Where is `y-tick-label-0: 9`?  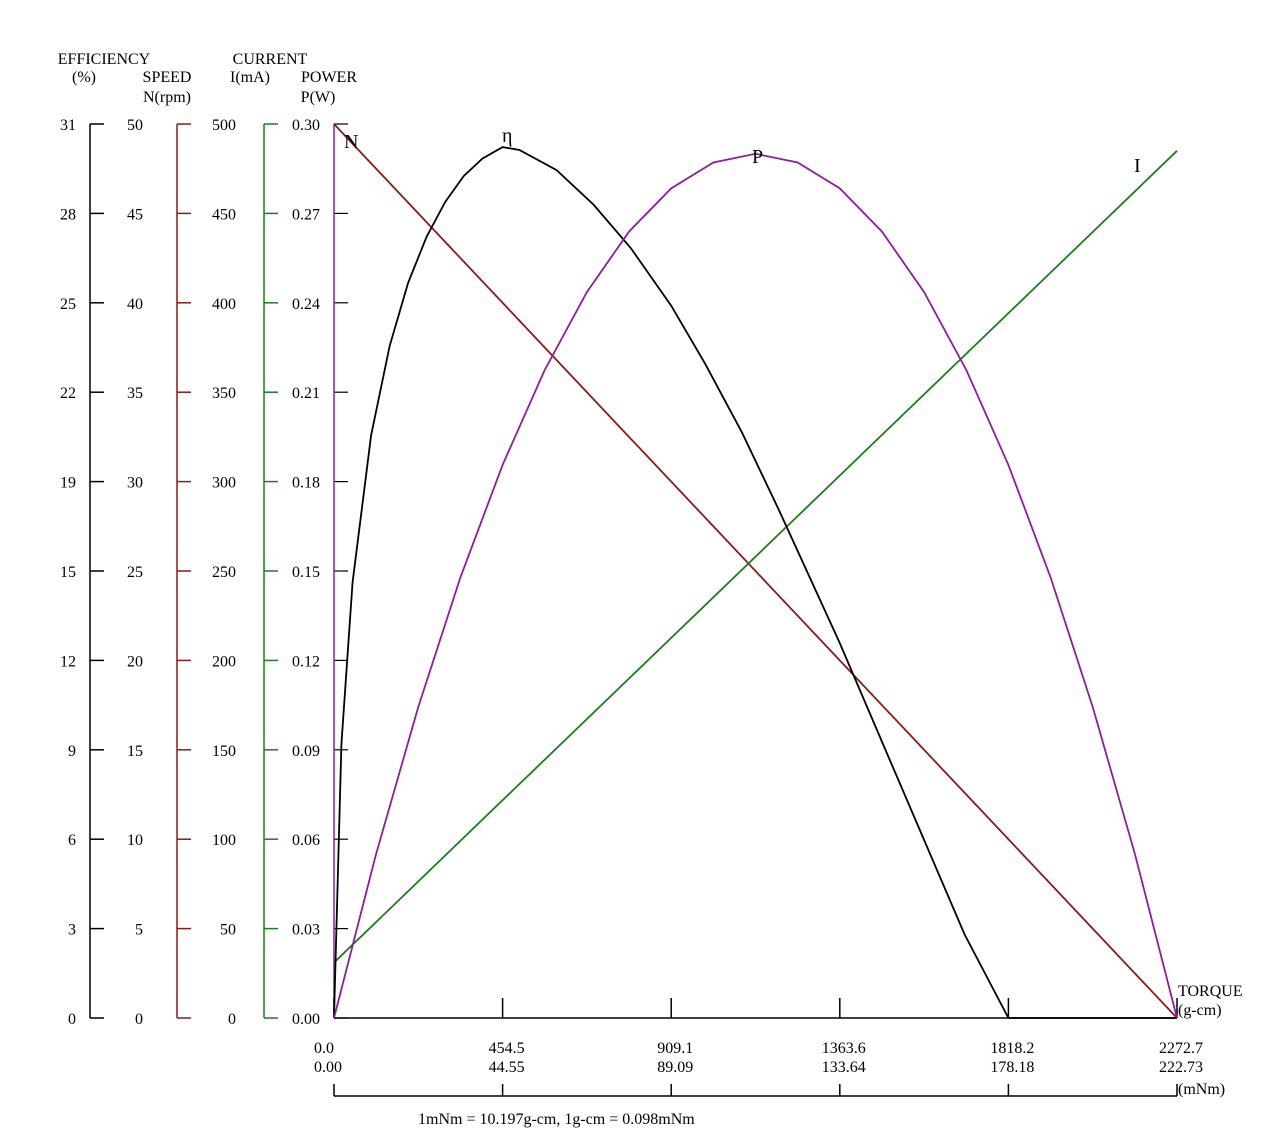
y-tick-label-0: 9 is located at coordinates (72, 751).